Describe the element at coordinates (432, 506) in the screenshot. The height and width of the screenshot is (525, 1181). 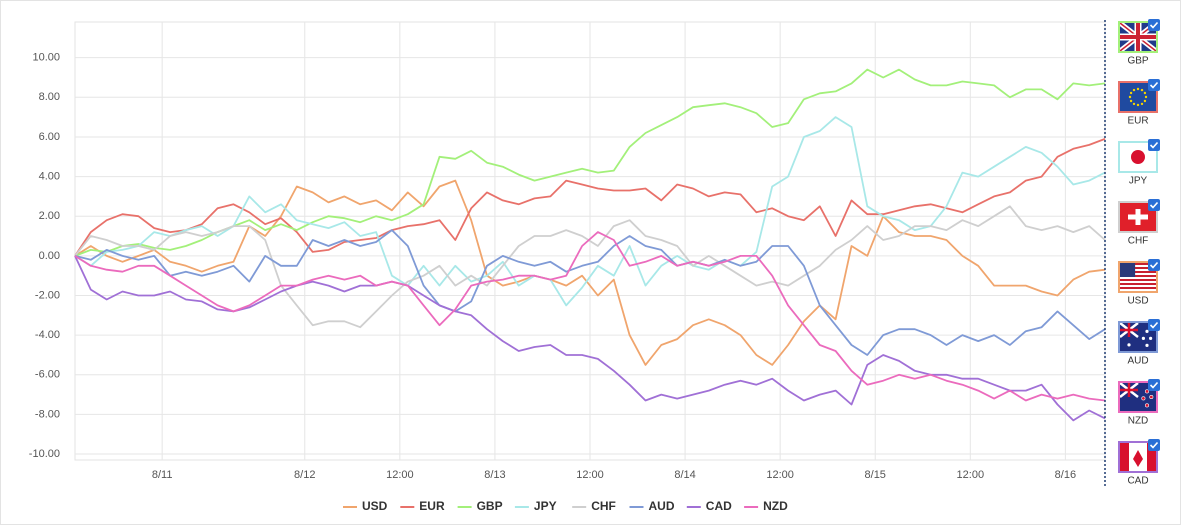
I see `legend-label: EUR` at that location.